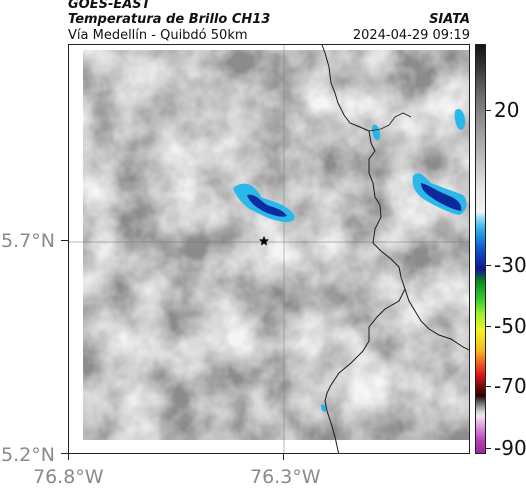 The width and height of the screenshot is (526, 491). I want to click on department-boundary-north, so click(363, 249).